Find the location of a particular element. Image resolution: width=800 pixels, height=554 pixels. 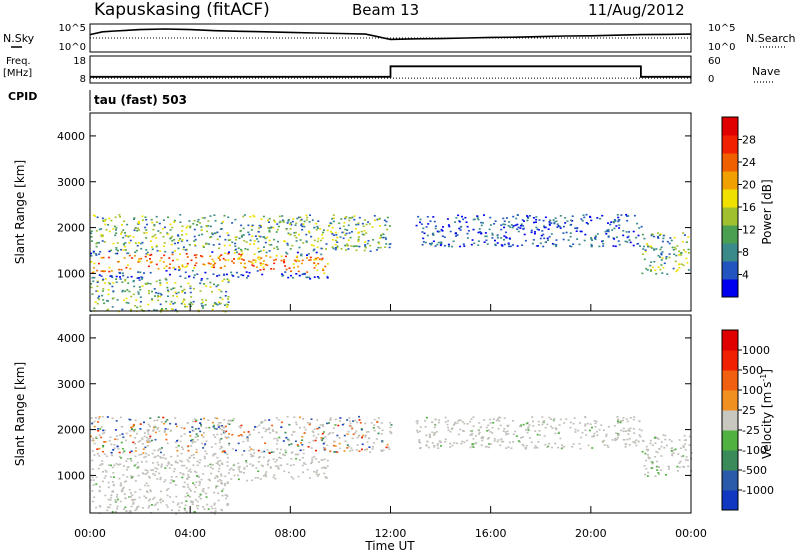

power-colorbar-label-6: 28 is located at coordinates (749, 140).